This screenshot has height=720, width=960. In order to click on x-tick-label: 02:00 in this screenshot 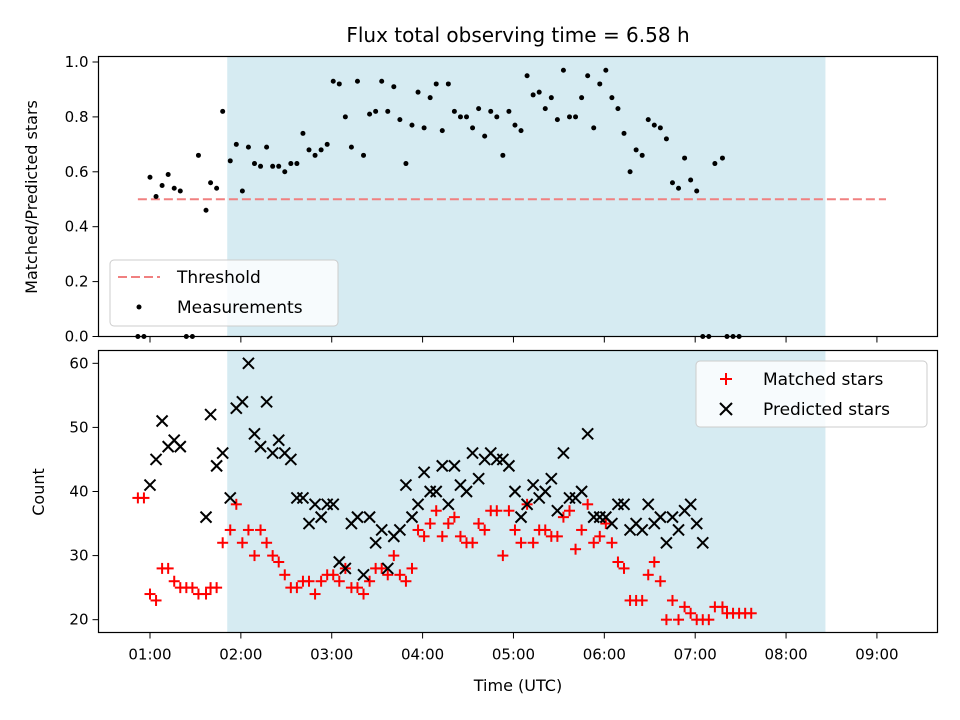, I will do `click(240, 655)`.